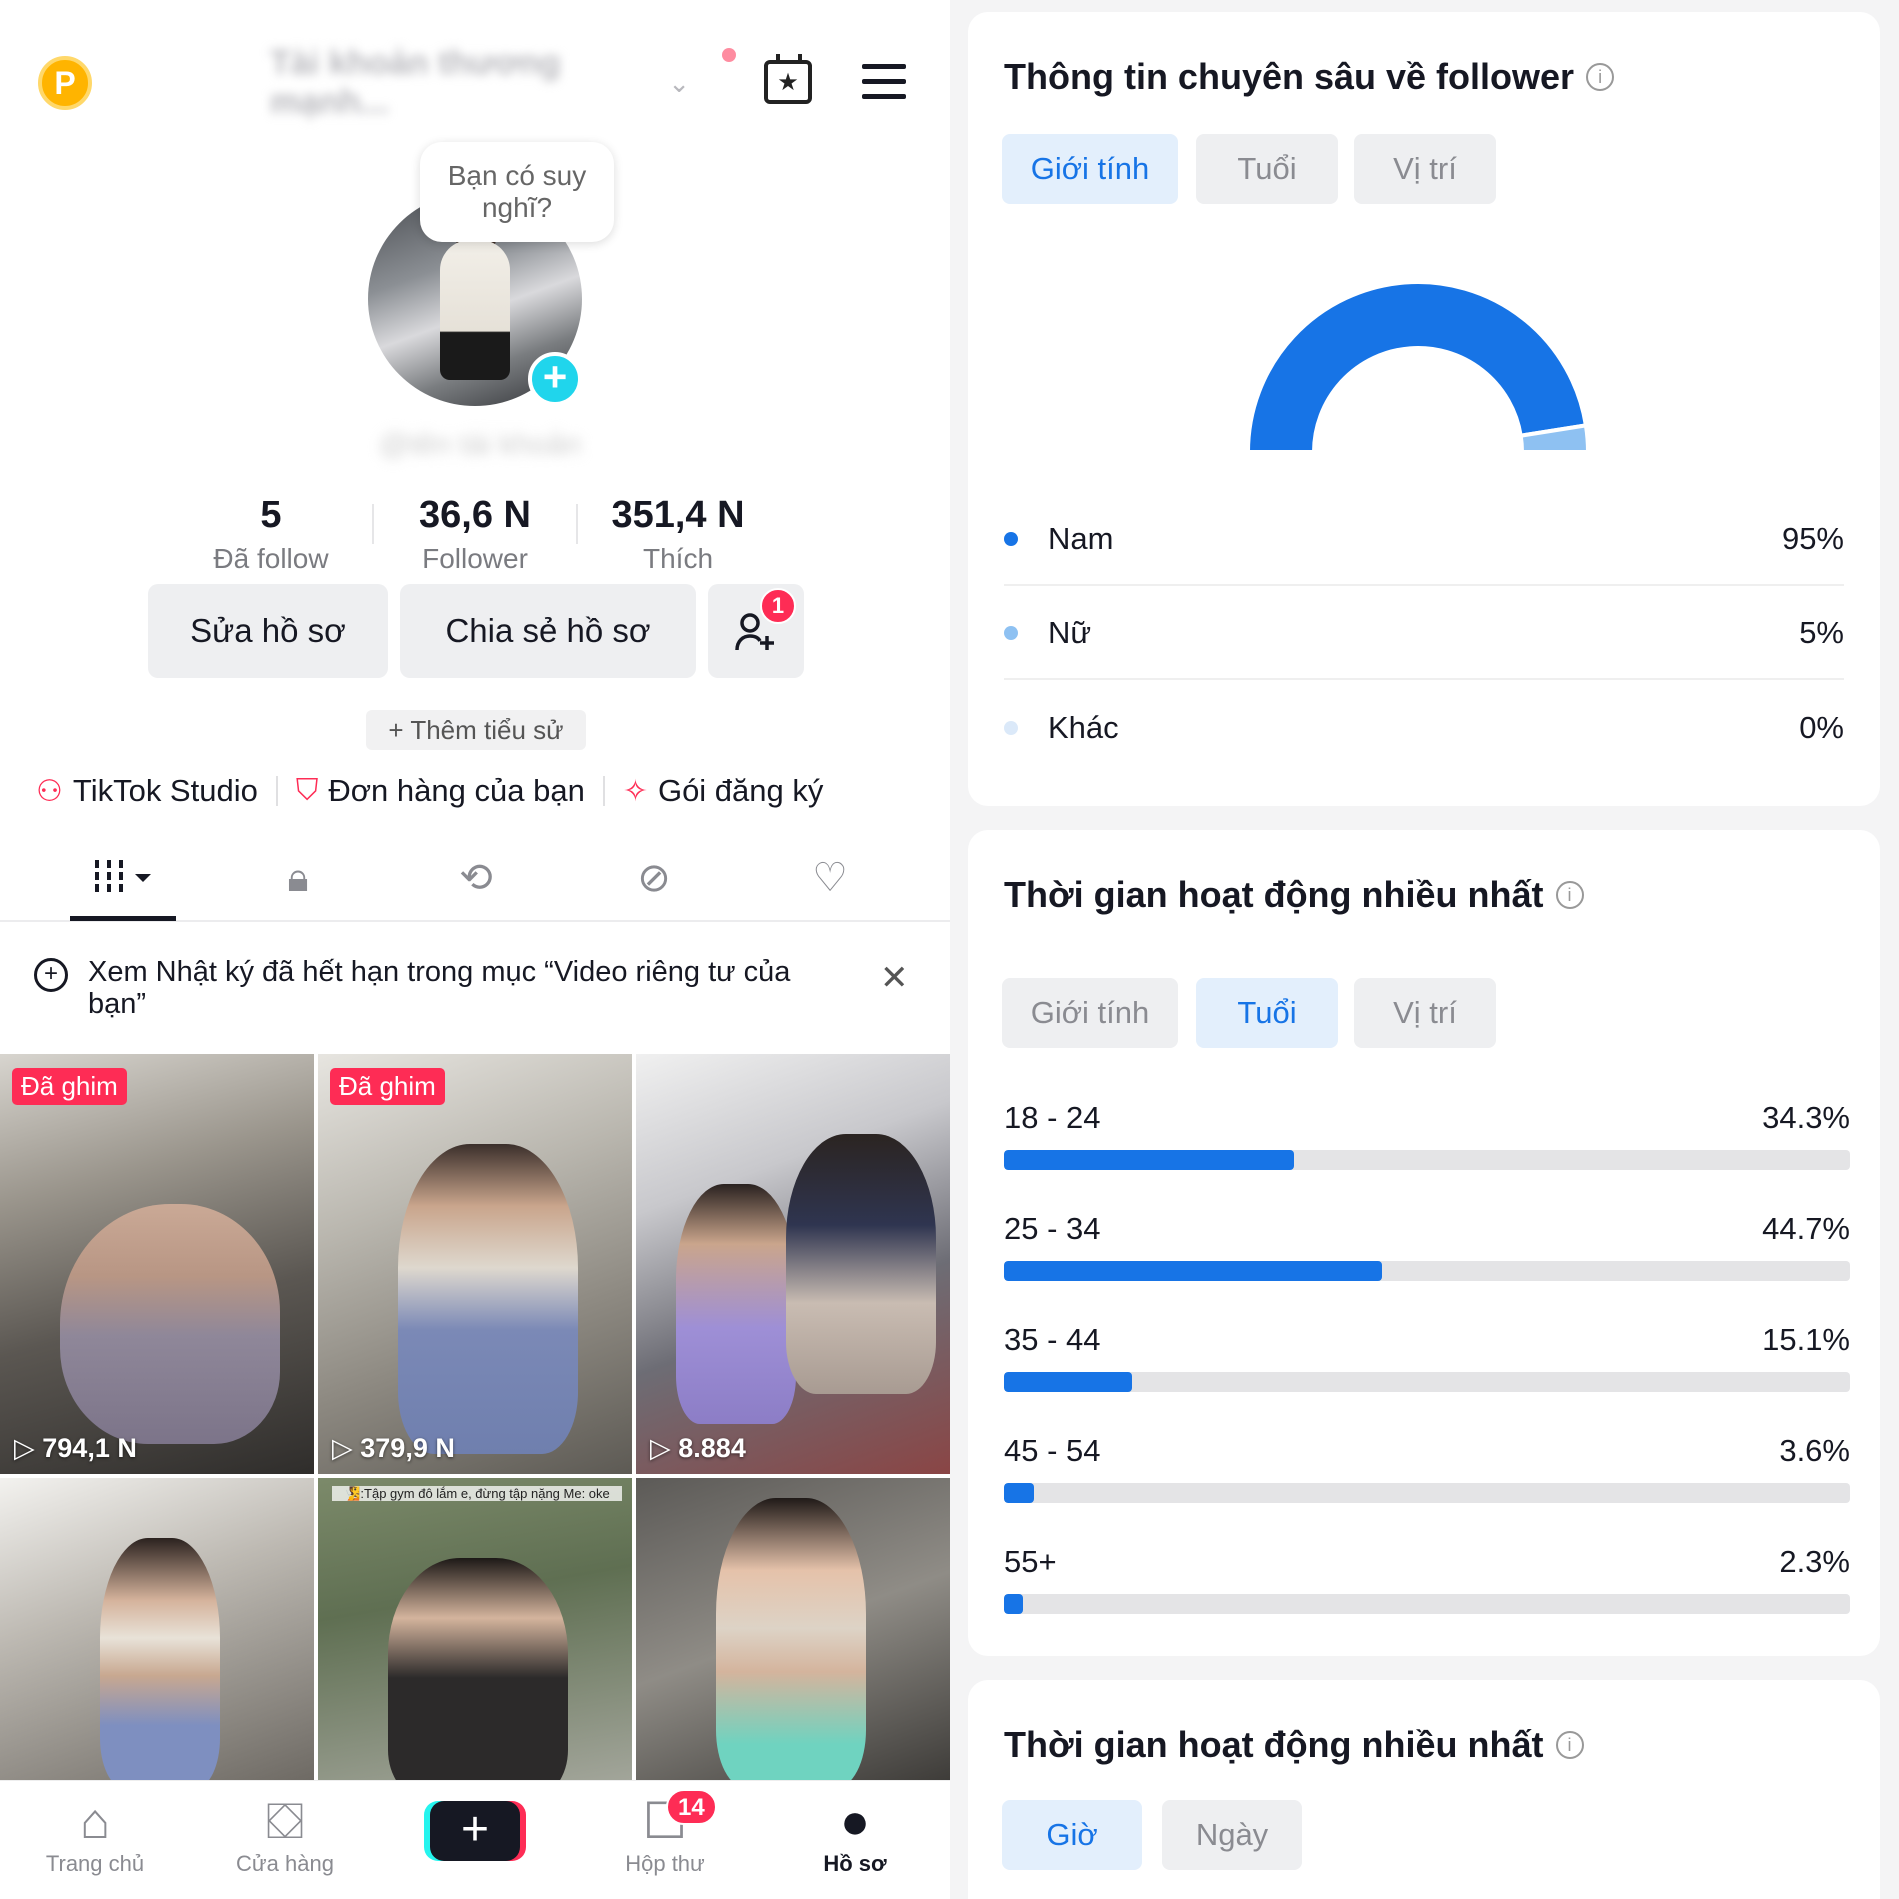  I want to click on thought-bubble: Bạn có suy nghĩ?, so click(517, 192).